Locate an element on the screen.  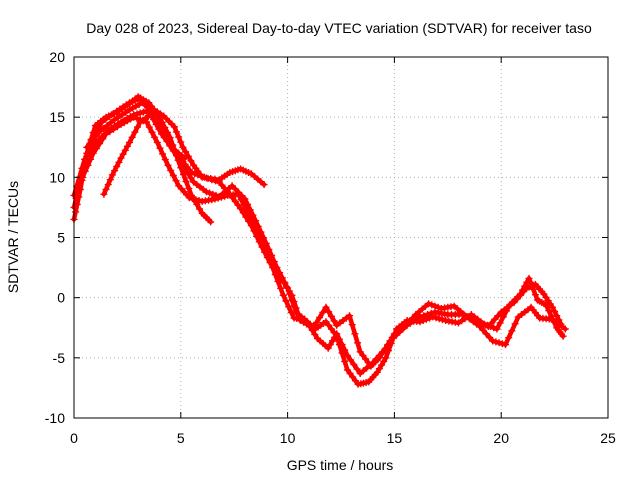
y-tick-label: -10 is located at coordinates (55, 418).